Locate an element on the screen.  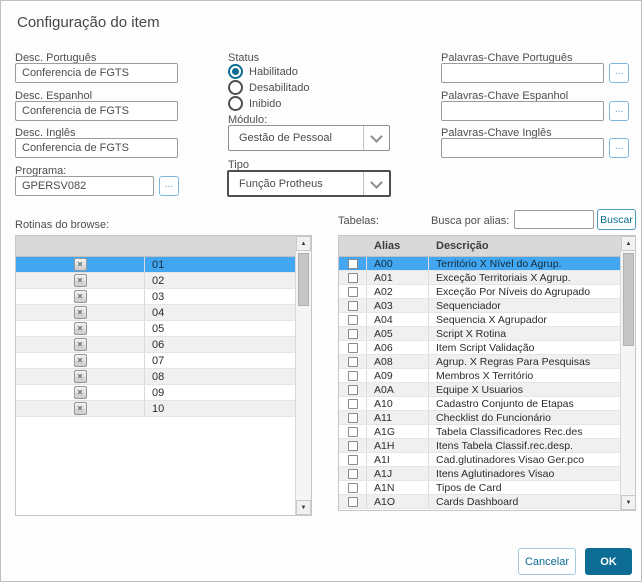
radio-desabilitado: Desabilitado is located at coordinates (269, 87).